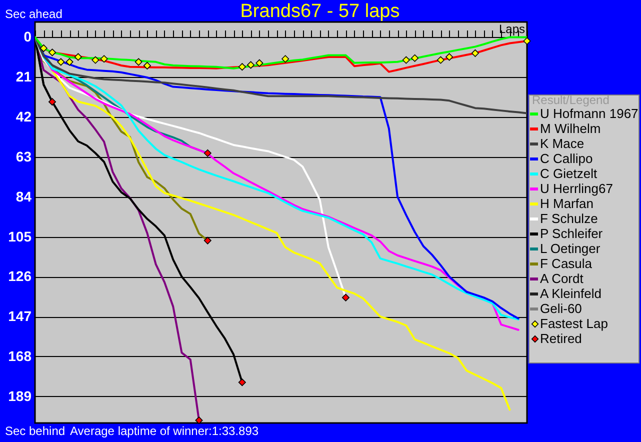  What do you see at coordinates (320, 11) in the screenshot?
I see `chart-title: Brands67 - 57 laps` at bounding box center [320, 11].